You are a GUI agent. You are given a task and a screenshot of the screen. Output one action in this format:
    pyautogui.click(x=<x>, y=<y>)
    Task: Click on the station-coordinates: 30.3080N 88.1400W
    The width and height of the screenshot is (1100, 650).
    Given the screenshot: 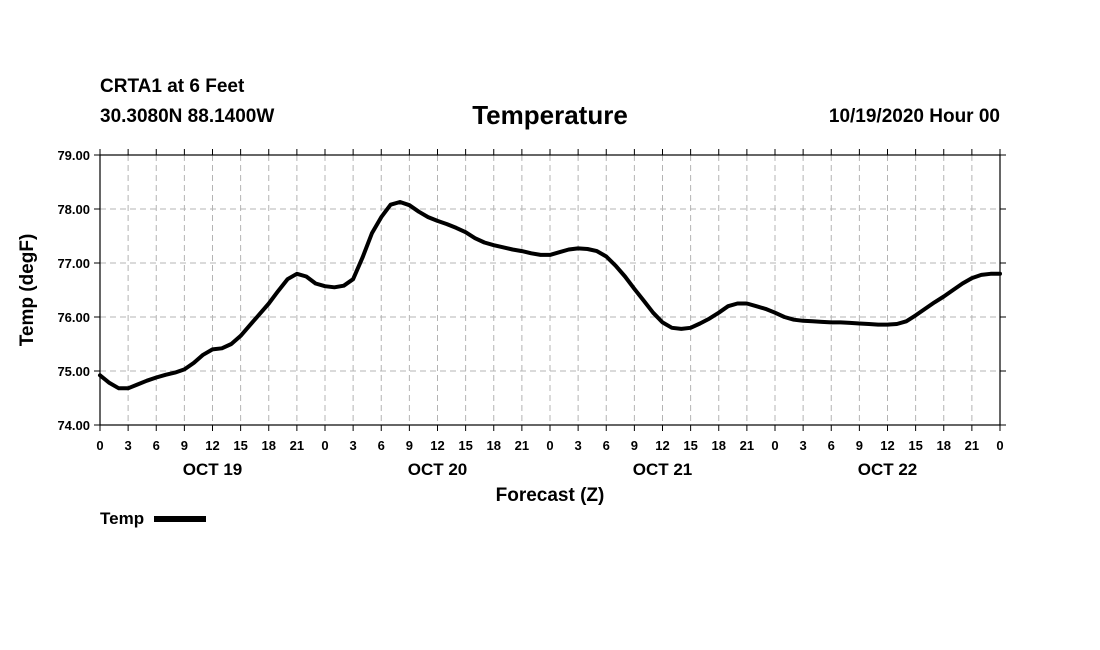 What is the action you would take?
    pyautogui.click(x=187, y=116)
    